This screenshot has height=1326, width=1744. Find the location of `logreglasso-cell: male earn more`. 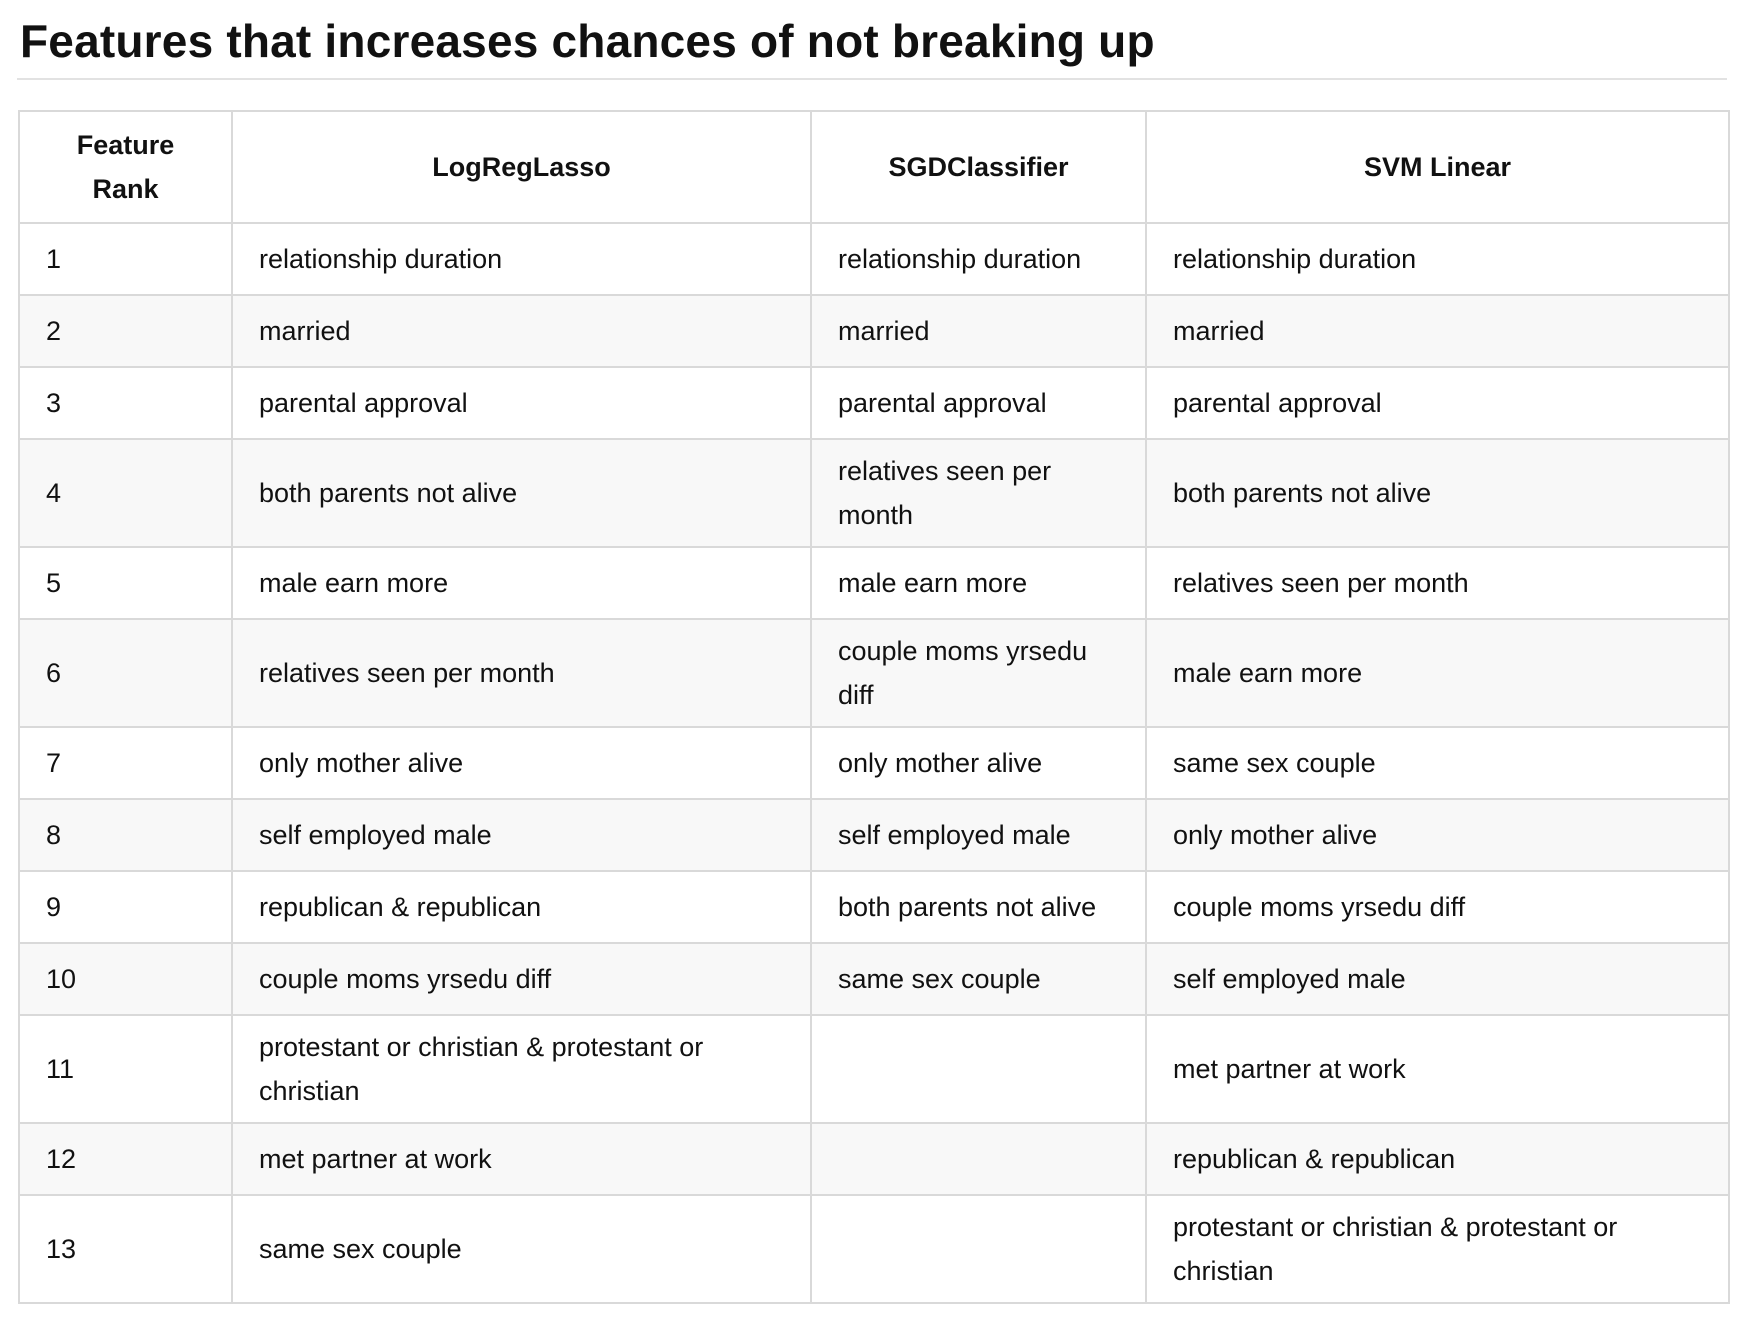

logreglasso-cell: male earn more is located at coordinates (521, 583).